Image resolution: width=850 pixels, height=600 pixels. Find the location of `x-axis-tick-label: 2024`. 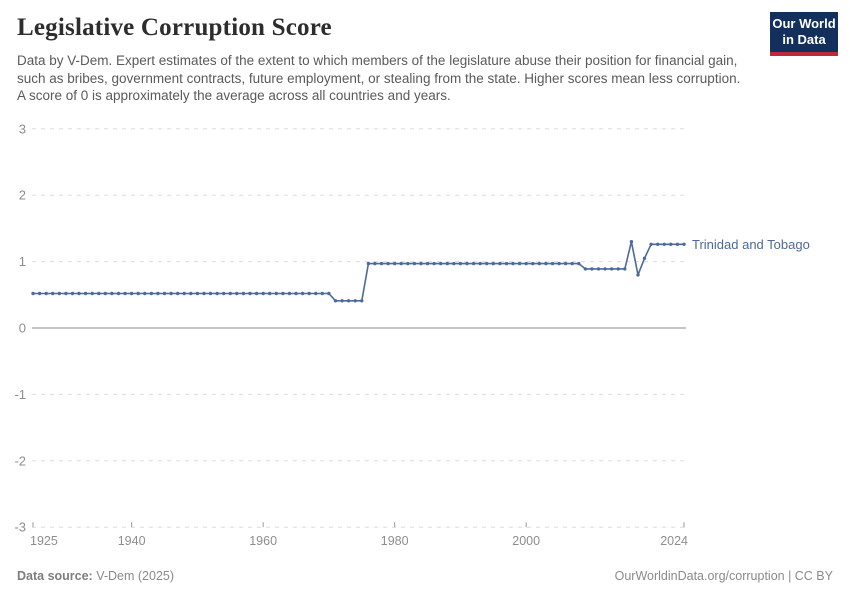

x-axis-tick-label: 2024 is located at coordinates (674, 541).